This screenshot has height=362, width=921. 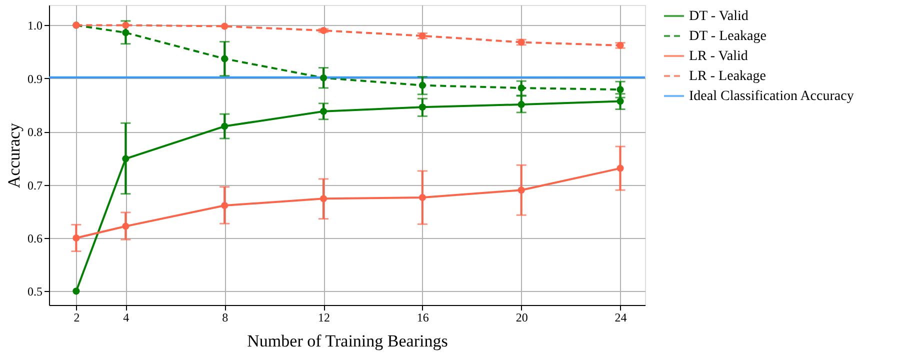 What do you see at coordinates (771, 96) in the screenshot?
I see `legend-label: Ideal Classification Accuracy` at bounding box center [771, 96].